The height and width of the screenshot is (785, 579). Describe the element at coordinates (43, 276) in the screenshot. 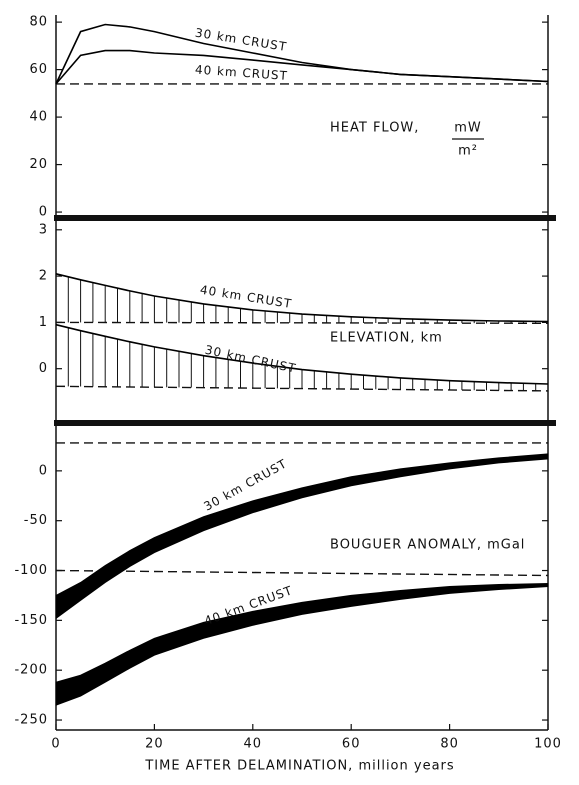

I see `y-tick-label: 2` at that location.